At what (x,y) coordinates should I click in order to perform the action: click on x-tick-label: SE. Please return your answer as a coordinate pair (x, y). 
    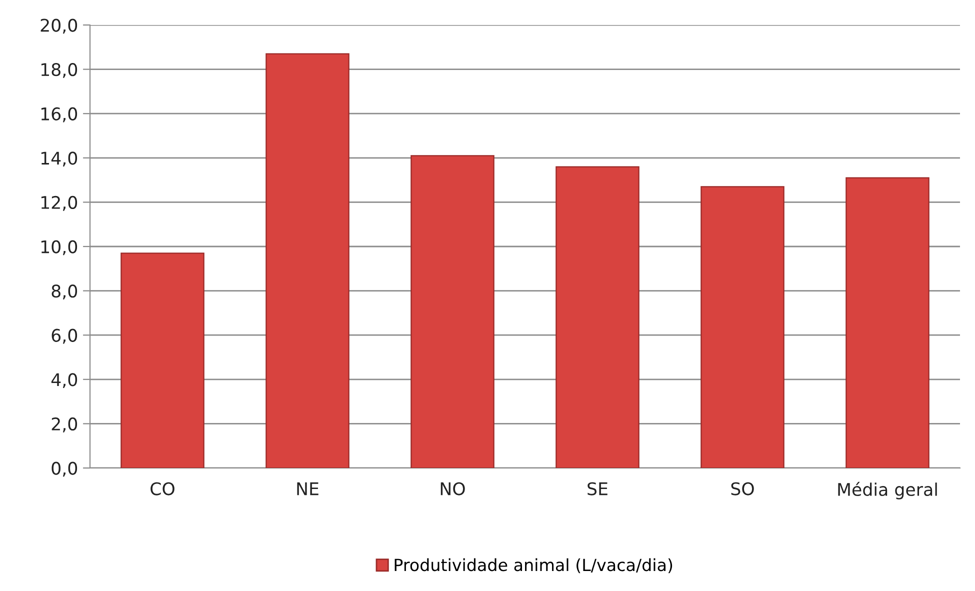
    Looking at the image, I should click on (598, 489).